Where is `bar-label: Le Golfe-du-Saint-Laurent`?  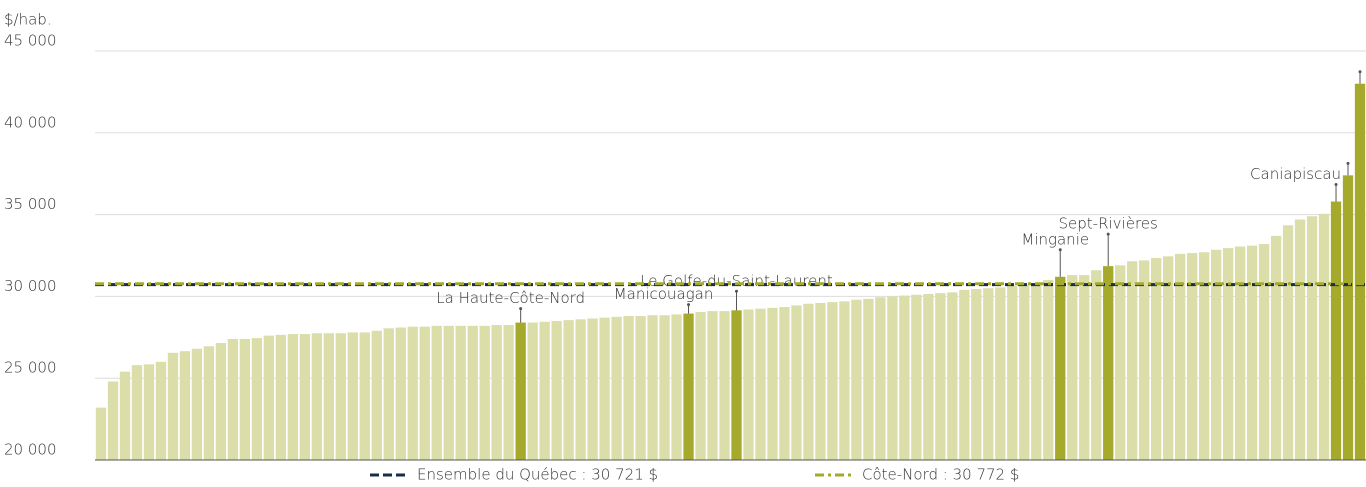 bar-label: Le Golfe-du-Saint-Laurent is located at coordinates (736, 281).